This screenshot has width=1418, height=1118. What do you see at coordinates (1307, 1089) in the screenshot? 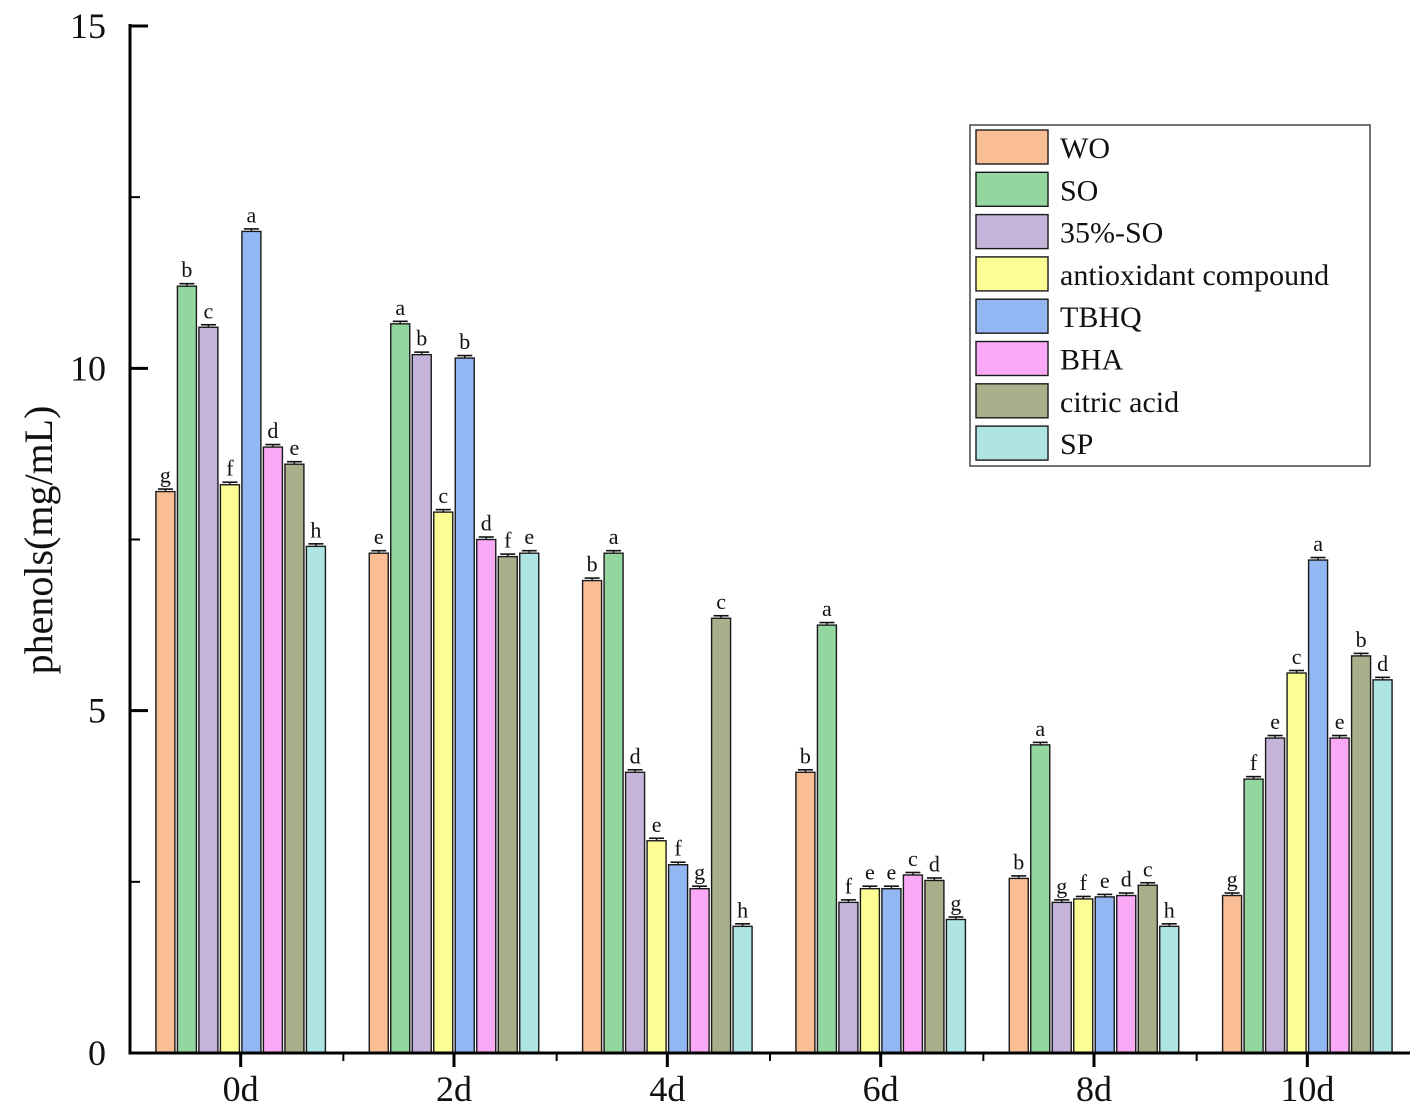
I see `x-tick-label: 10d` at bounding box center [1307, 1089].